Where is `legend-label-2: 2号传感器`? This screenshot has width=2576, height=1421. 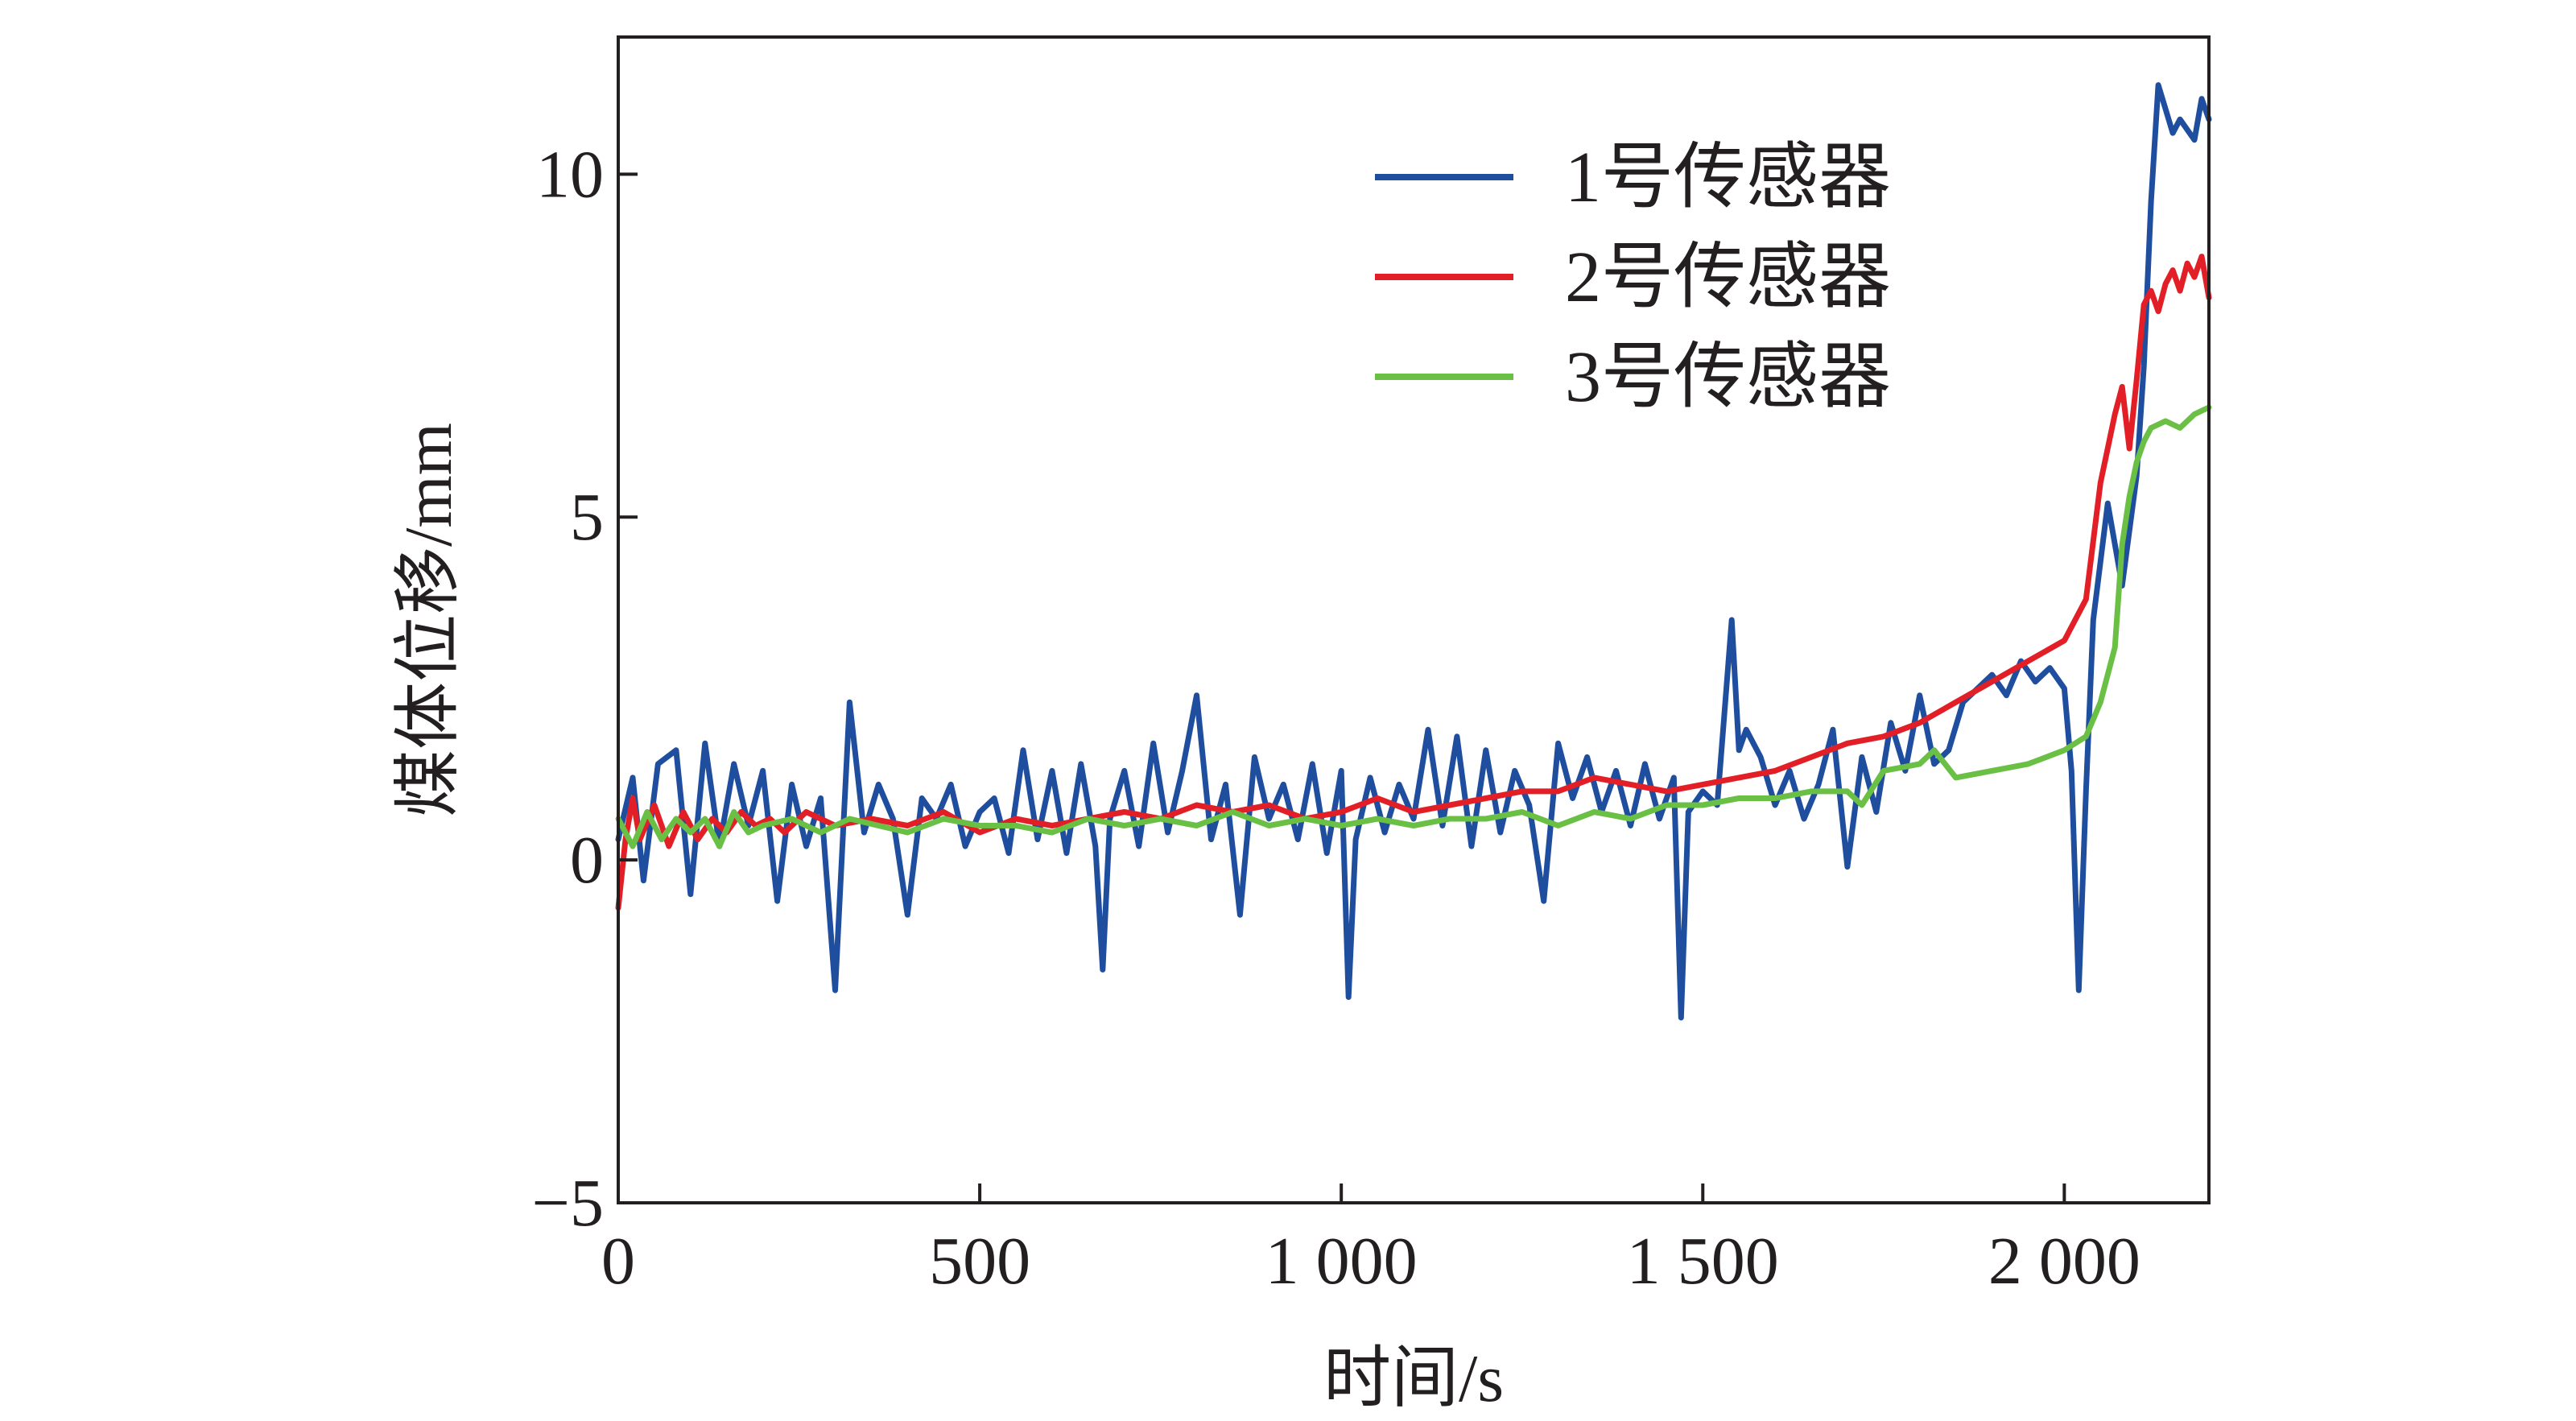 legend-label-2: 2号传感器 is located at coordinates (1728, 277).